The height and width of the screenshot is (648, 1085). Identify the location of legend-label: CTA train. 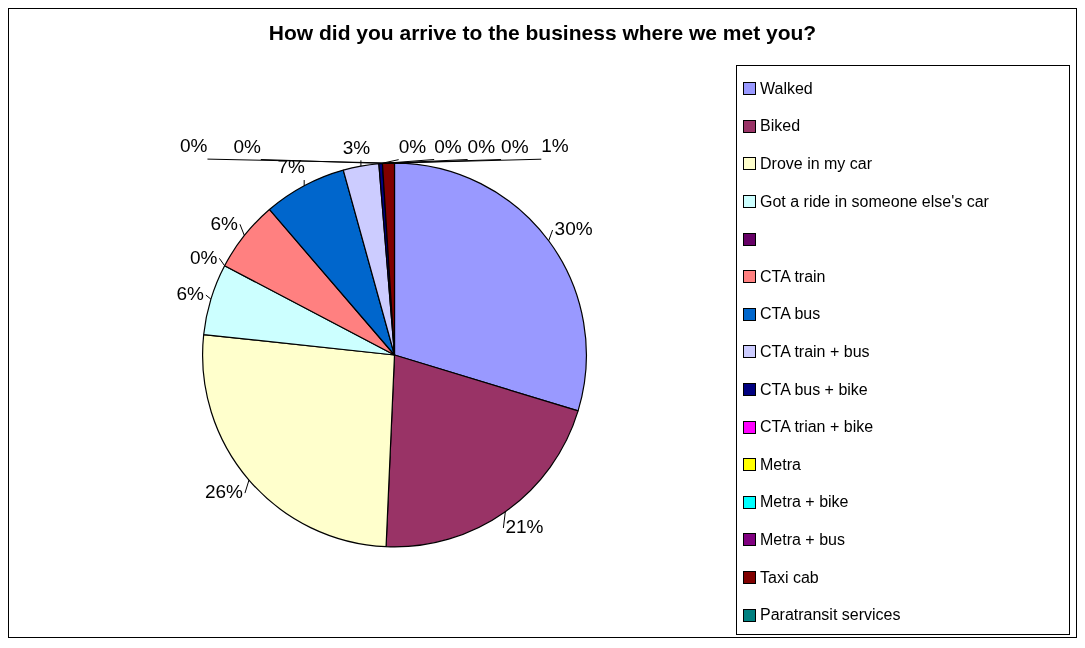
(793, 276).